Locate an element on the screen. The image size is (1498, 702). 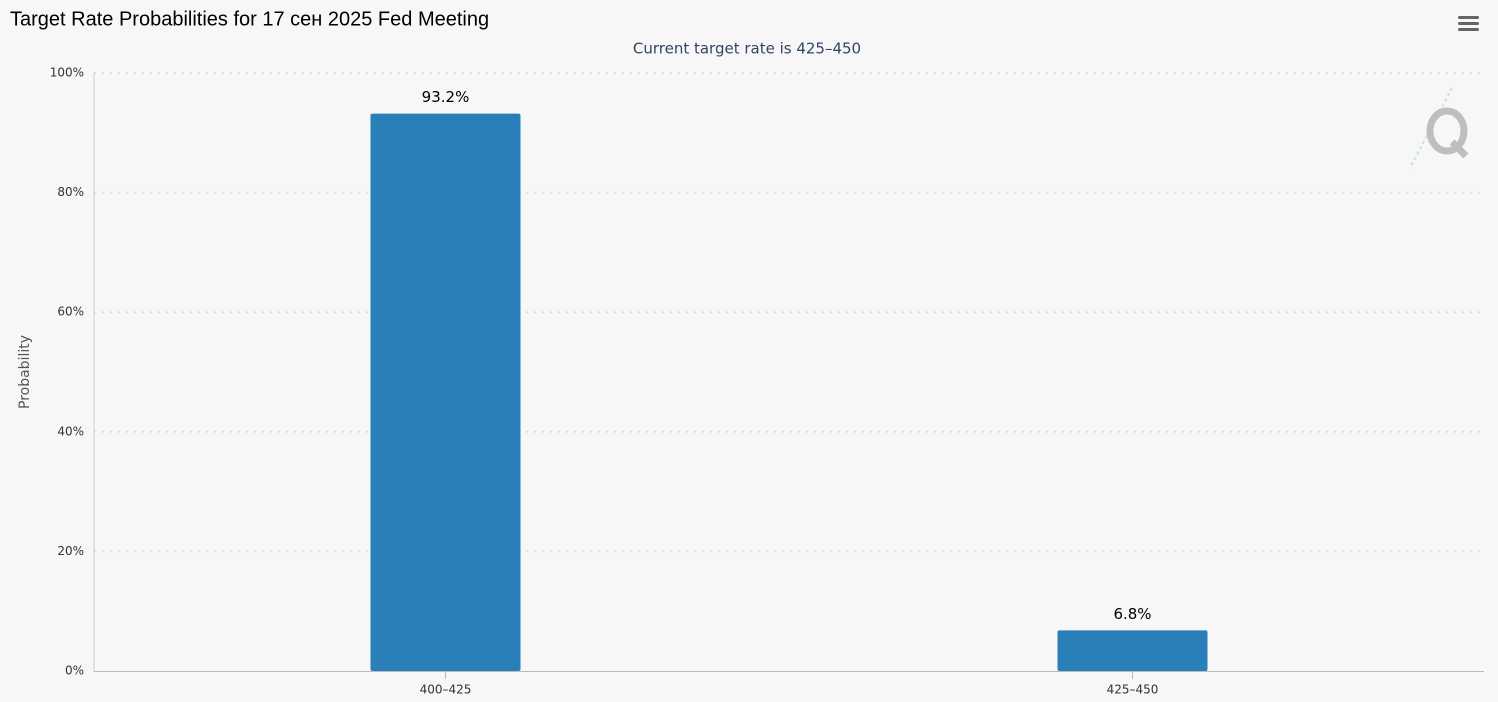
logo-q is located at coordinates (1447, 131).